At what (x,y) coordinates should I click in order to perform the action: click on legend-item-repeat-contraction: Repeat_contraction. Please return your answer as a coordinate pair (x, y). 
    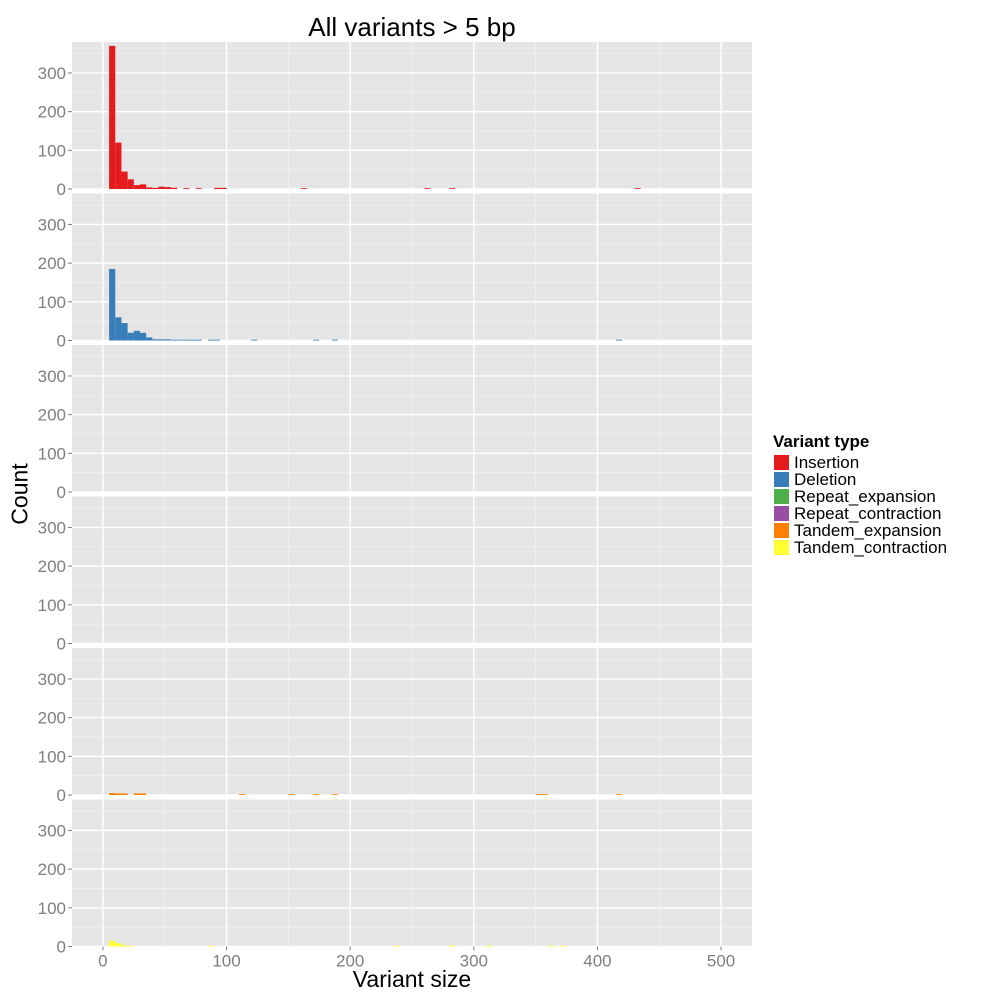
    Looking at the image, I should click on (860, 513).